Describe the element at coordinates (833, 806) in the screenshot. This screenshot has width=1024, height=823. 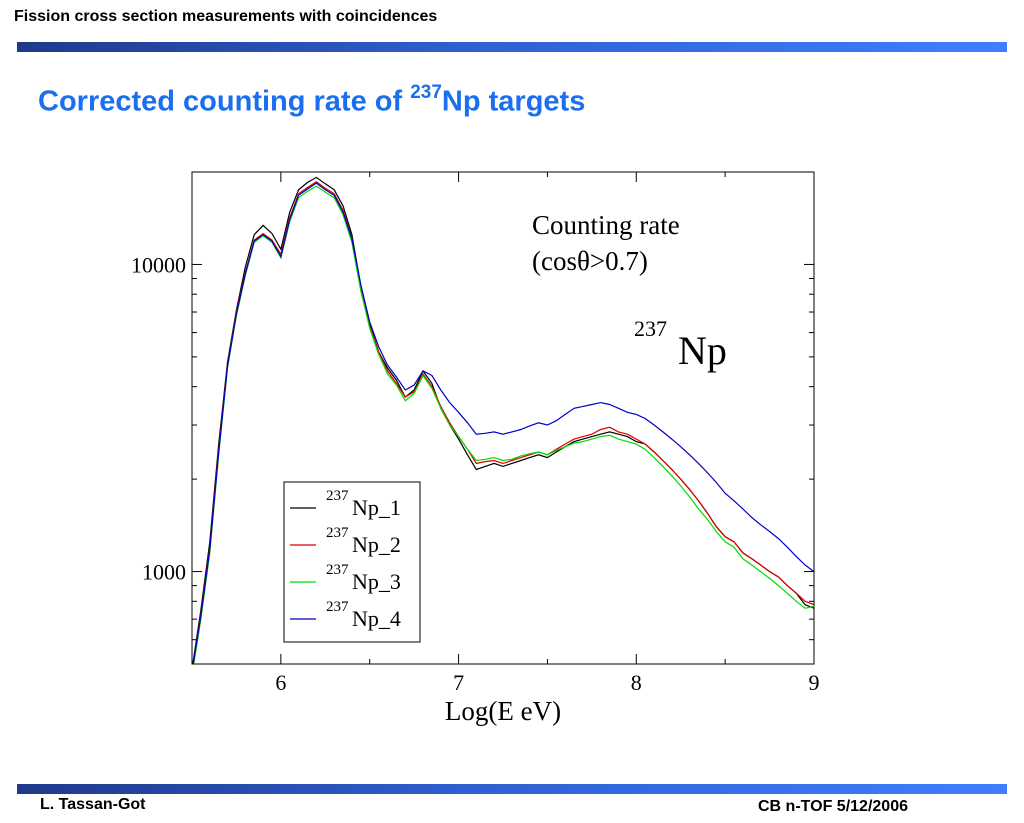
I see `footer-date: CB n-TOF 5/12/2006` at that location.